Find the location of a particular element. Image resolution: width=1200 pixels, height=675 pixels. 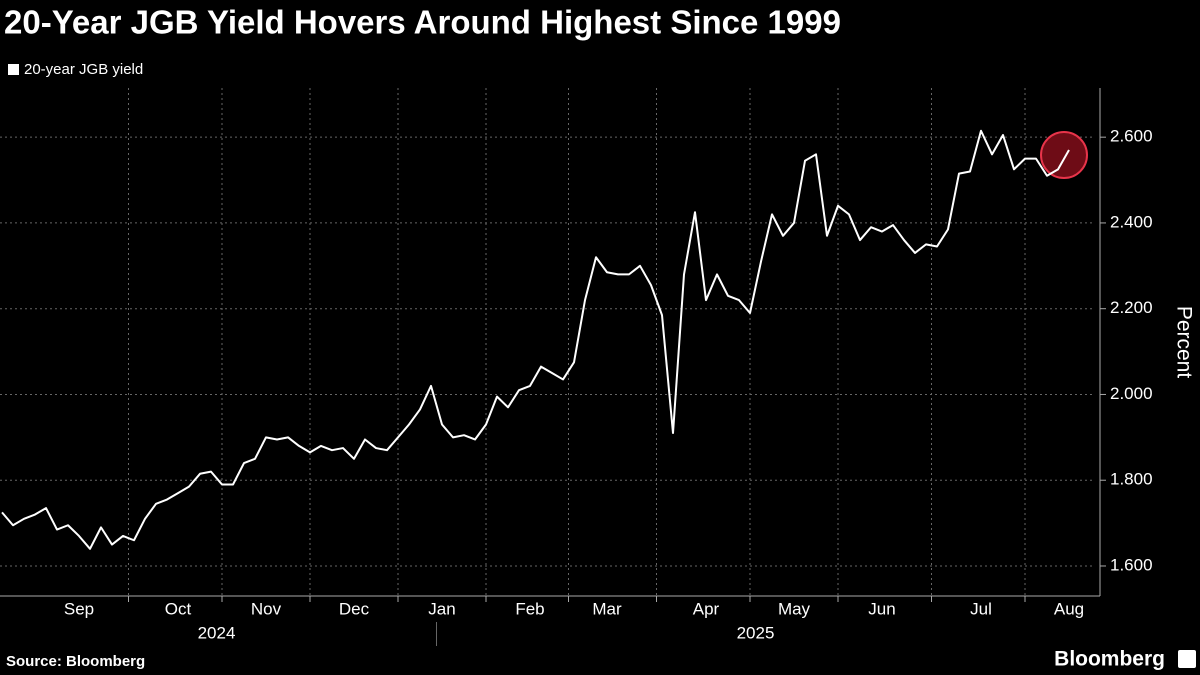

highlight-circle is located at coordinates (1064, 155).